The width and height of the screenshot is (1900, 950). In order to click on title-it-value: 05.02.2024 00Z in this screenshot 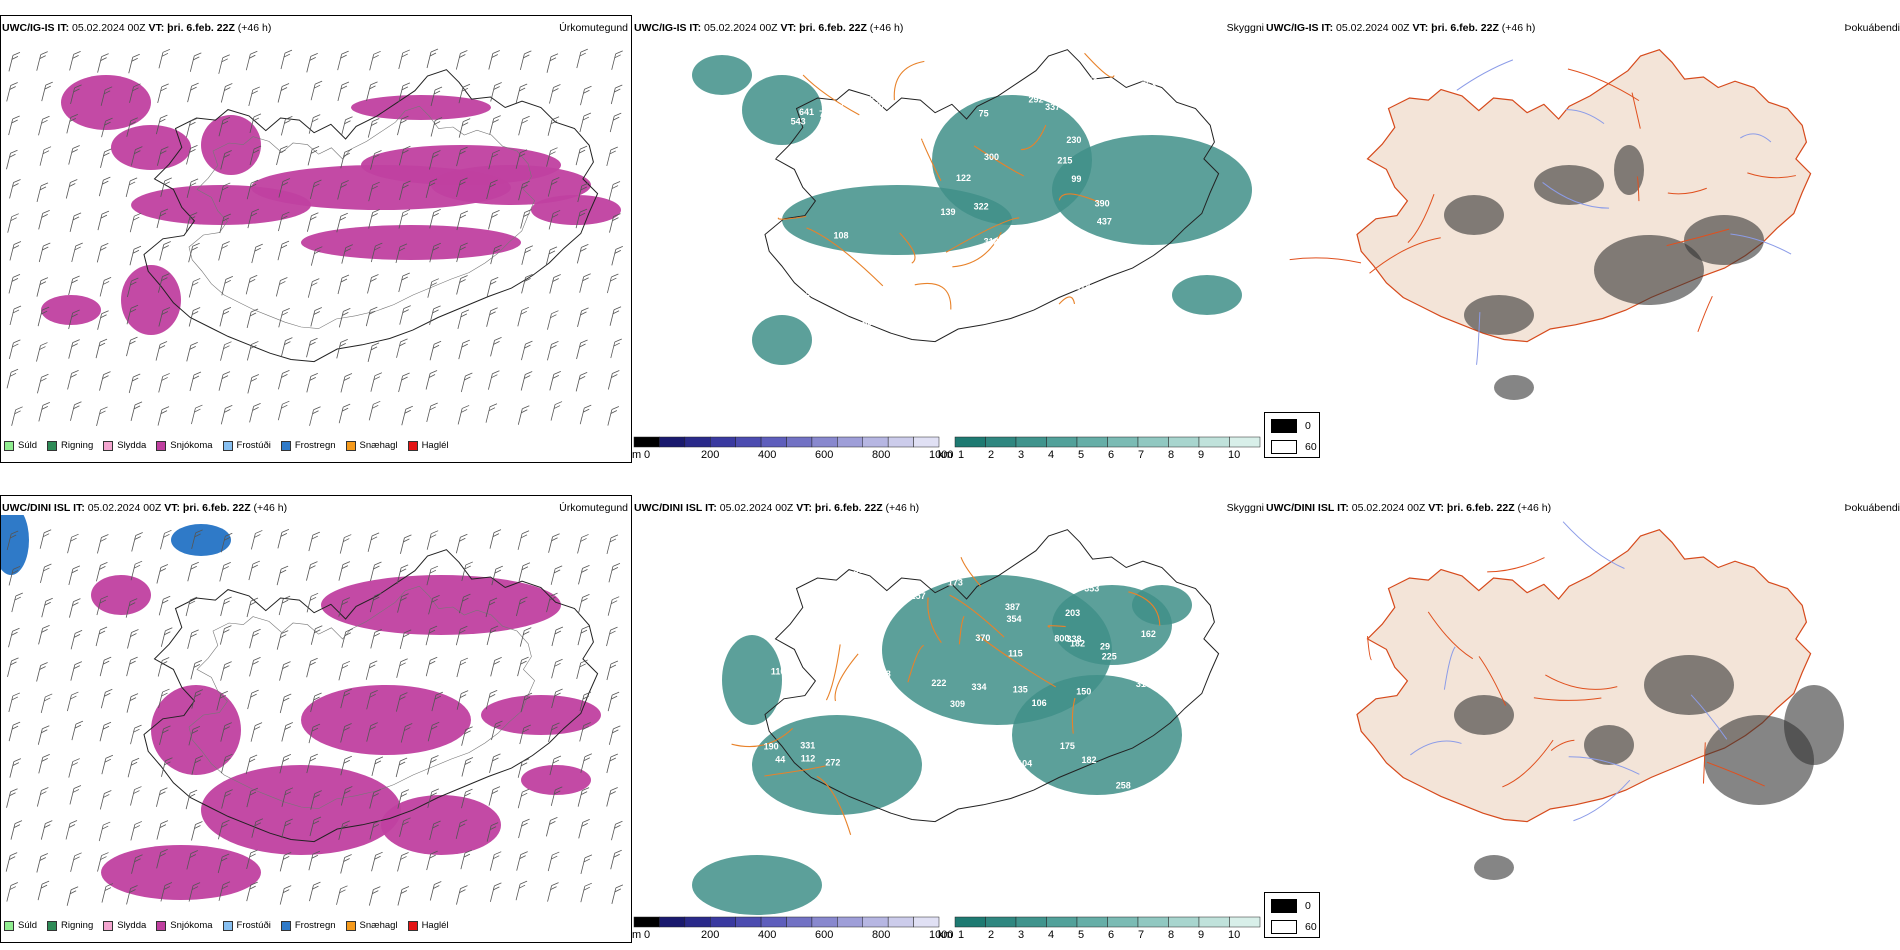, I will do `click(124, 508)`.